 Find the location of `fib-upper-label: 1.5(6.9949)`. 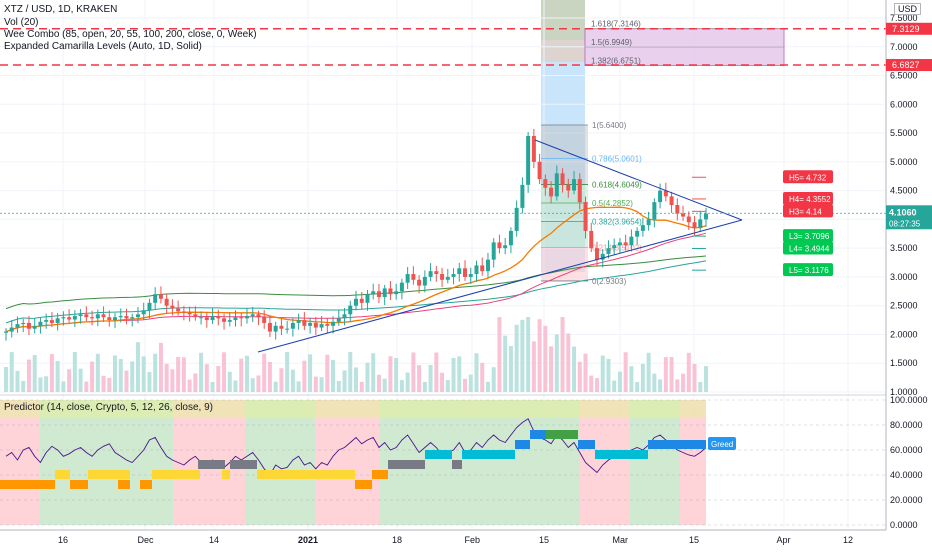

fib-upper-label: 1.5(6.9949) is located at coordinates (611, 42).